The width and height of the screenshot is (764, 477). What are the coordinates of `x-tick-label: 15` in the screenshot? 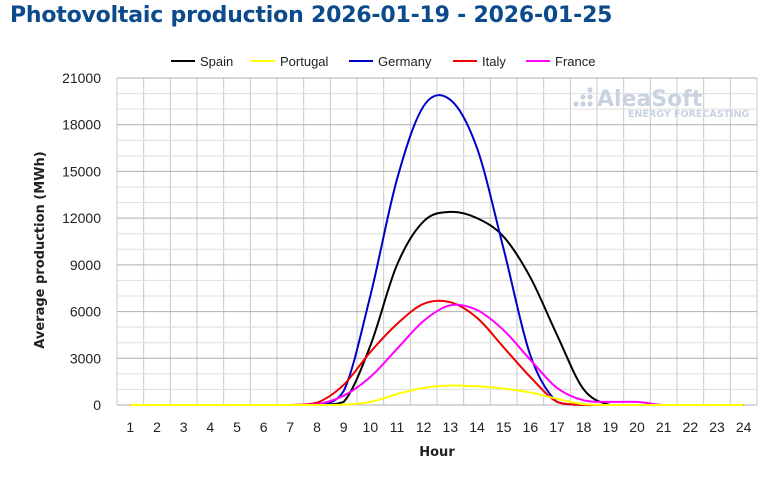 It's located at (504, 427).